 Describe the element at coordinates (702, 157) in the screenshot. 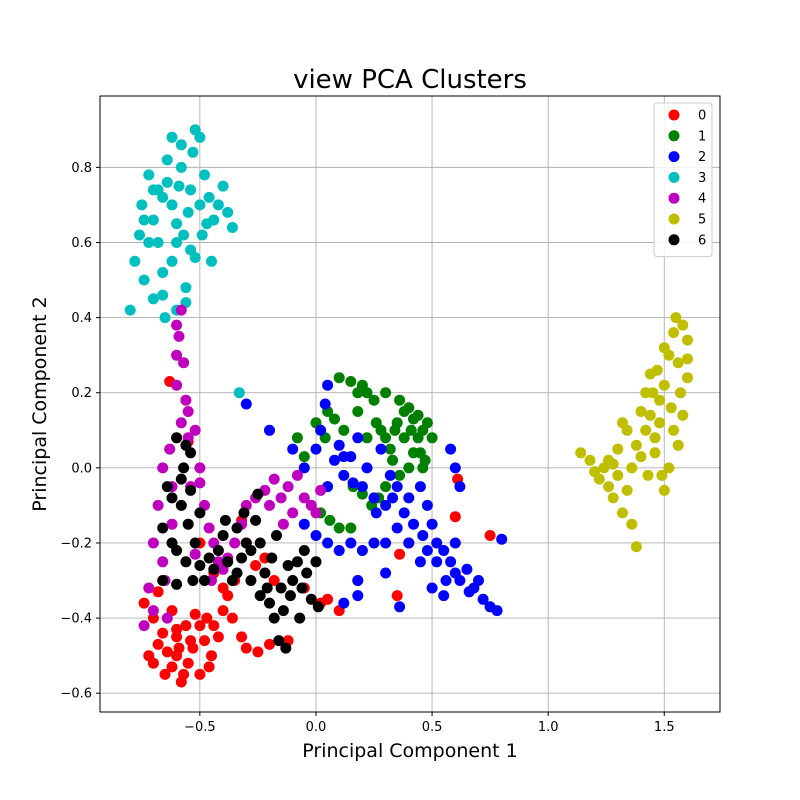

I see `legend-label-2: 2` at that location.